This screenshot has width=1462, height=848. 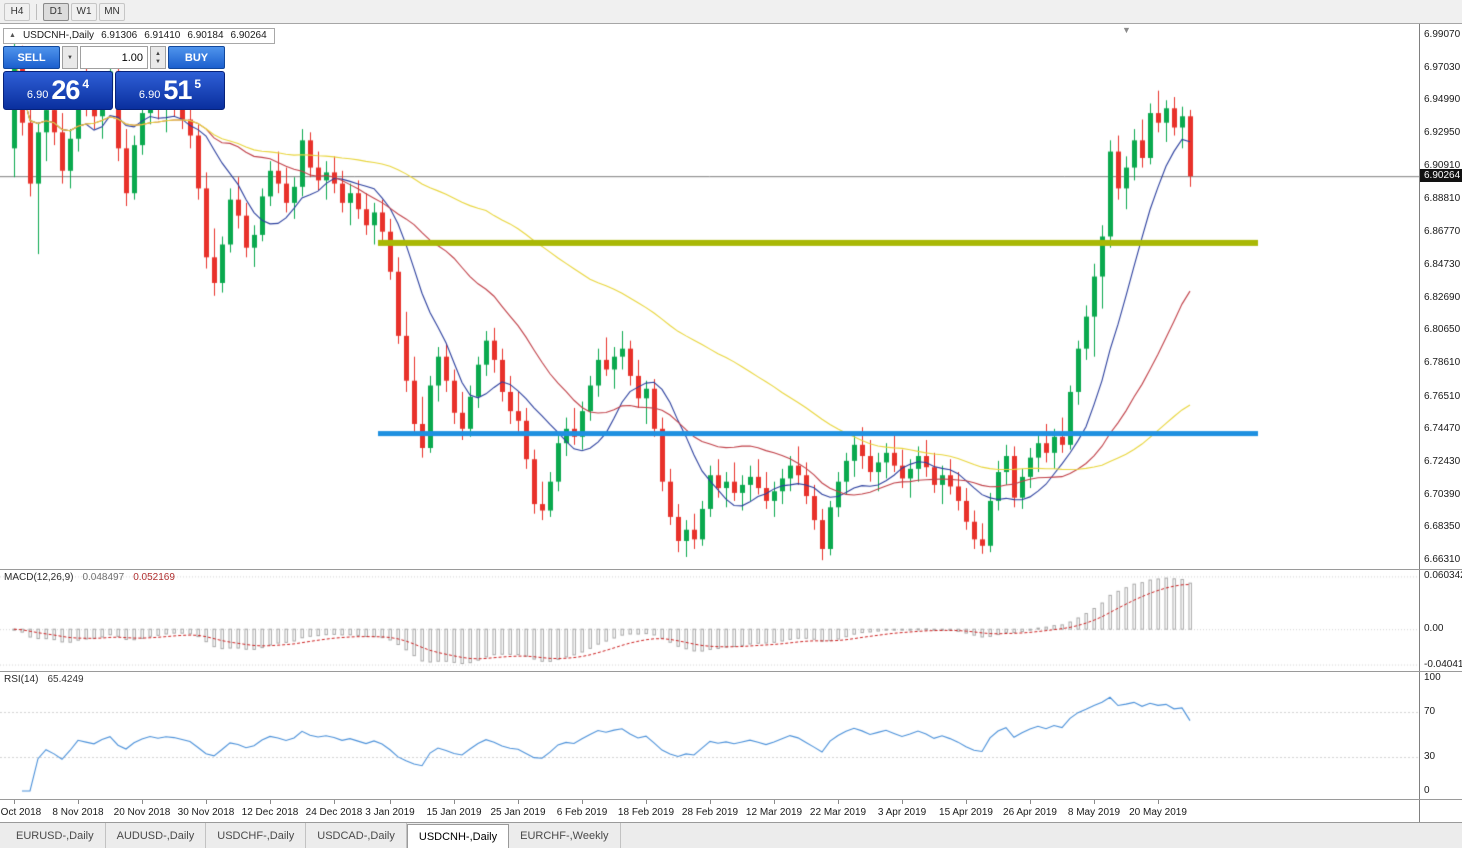 What do you see at coordinates (1434, 629) in the screenshot?
I see `macd-axis-label: 0.00` at bounding box center [1434, 629].